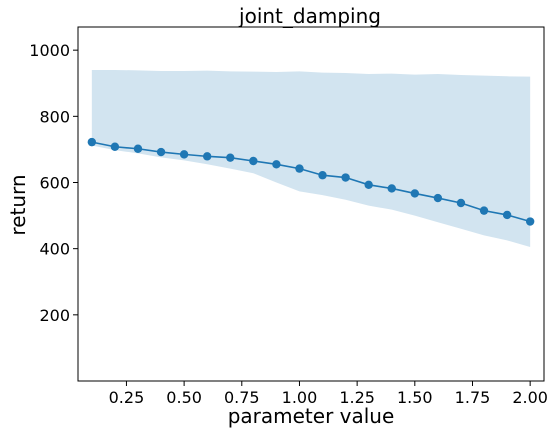  I want to click on y-axis-label: return, so click(18, 204).